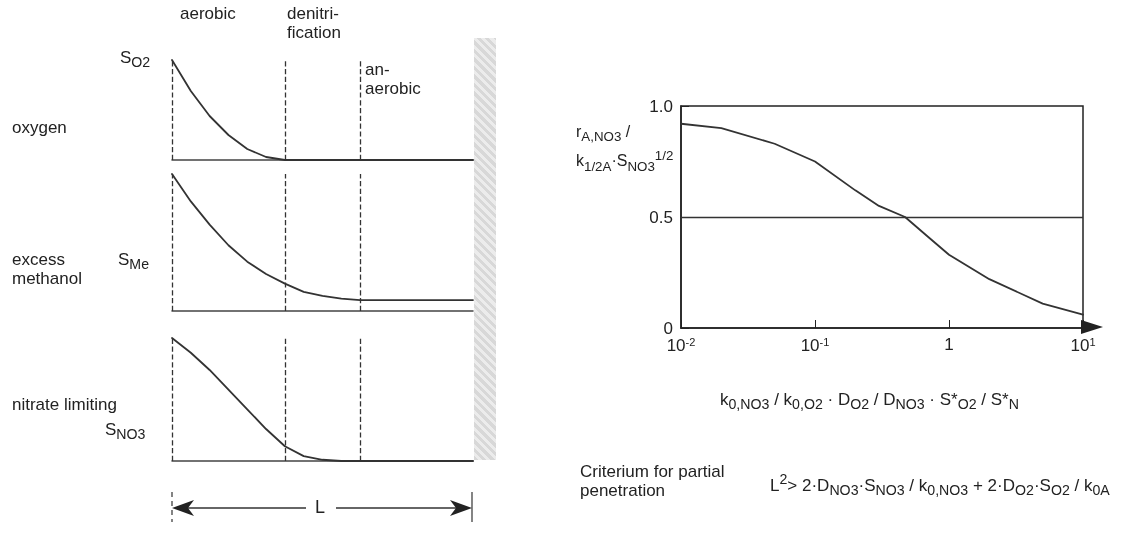 Image resolution: width=1135 pixels, height=553 pixels. What do you see at coordinates (65, 404) in the screenshot?
I see `y-axis-title: nitrate limiting` at bounding box center [65, 404].